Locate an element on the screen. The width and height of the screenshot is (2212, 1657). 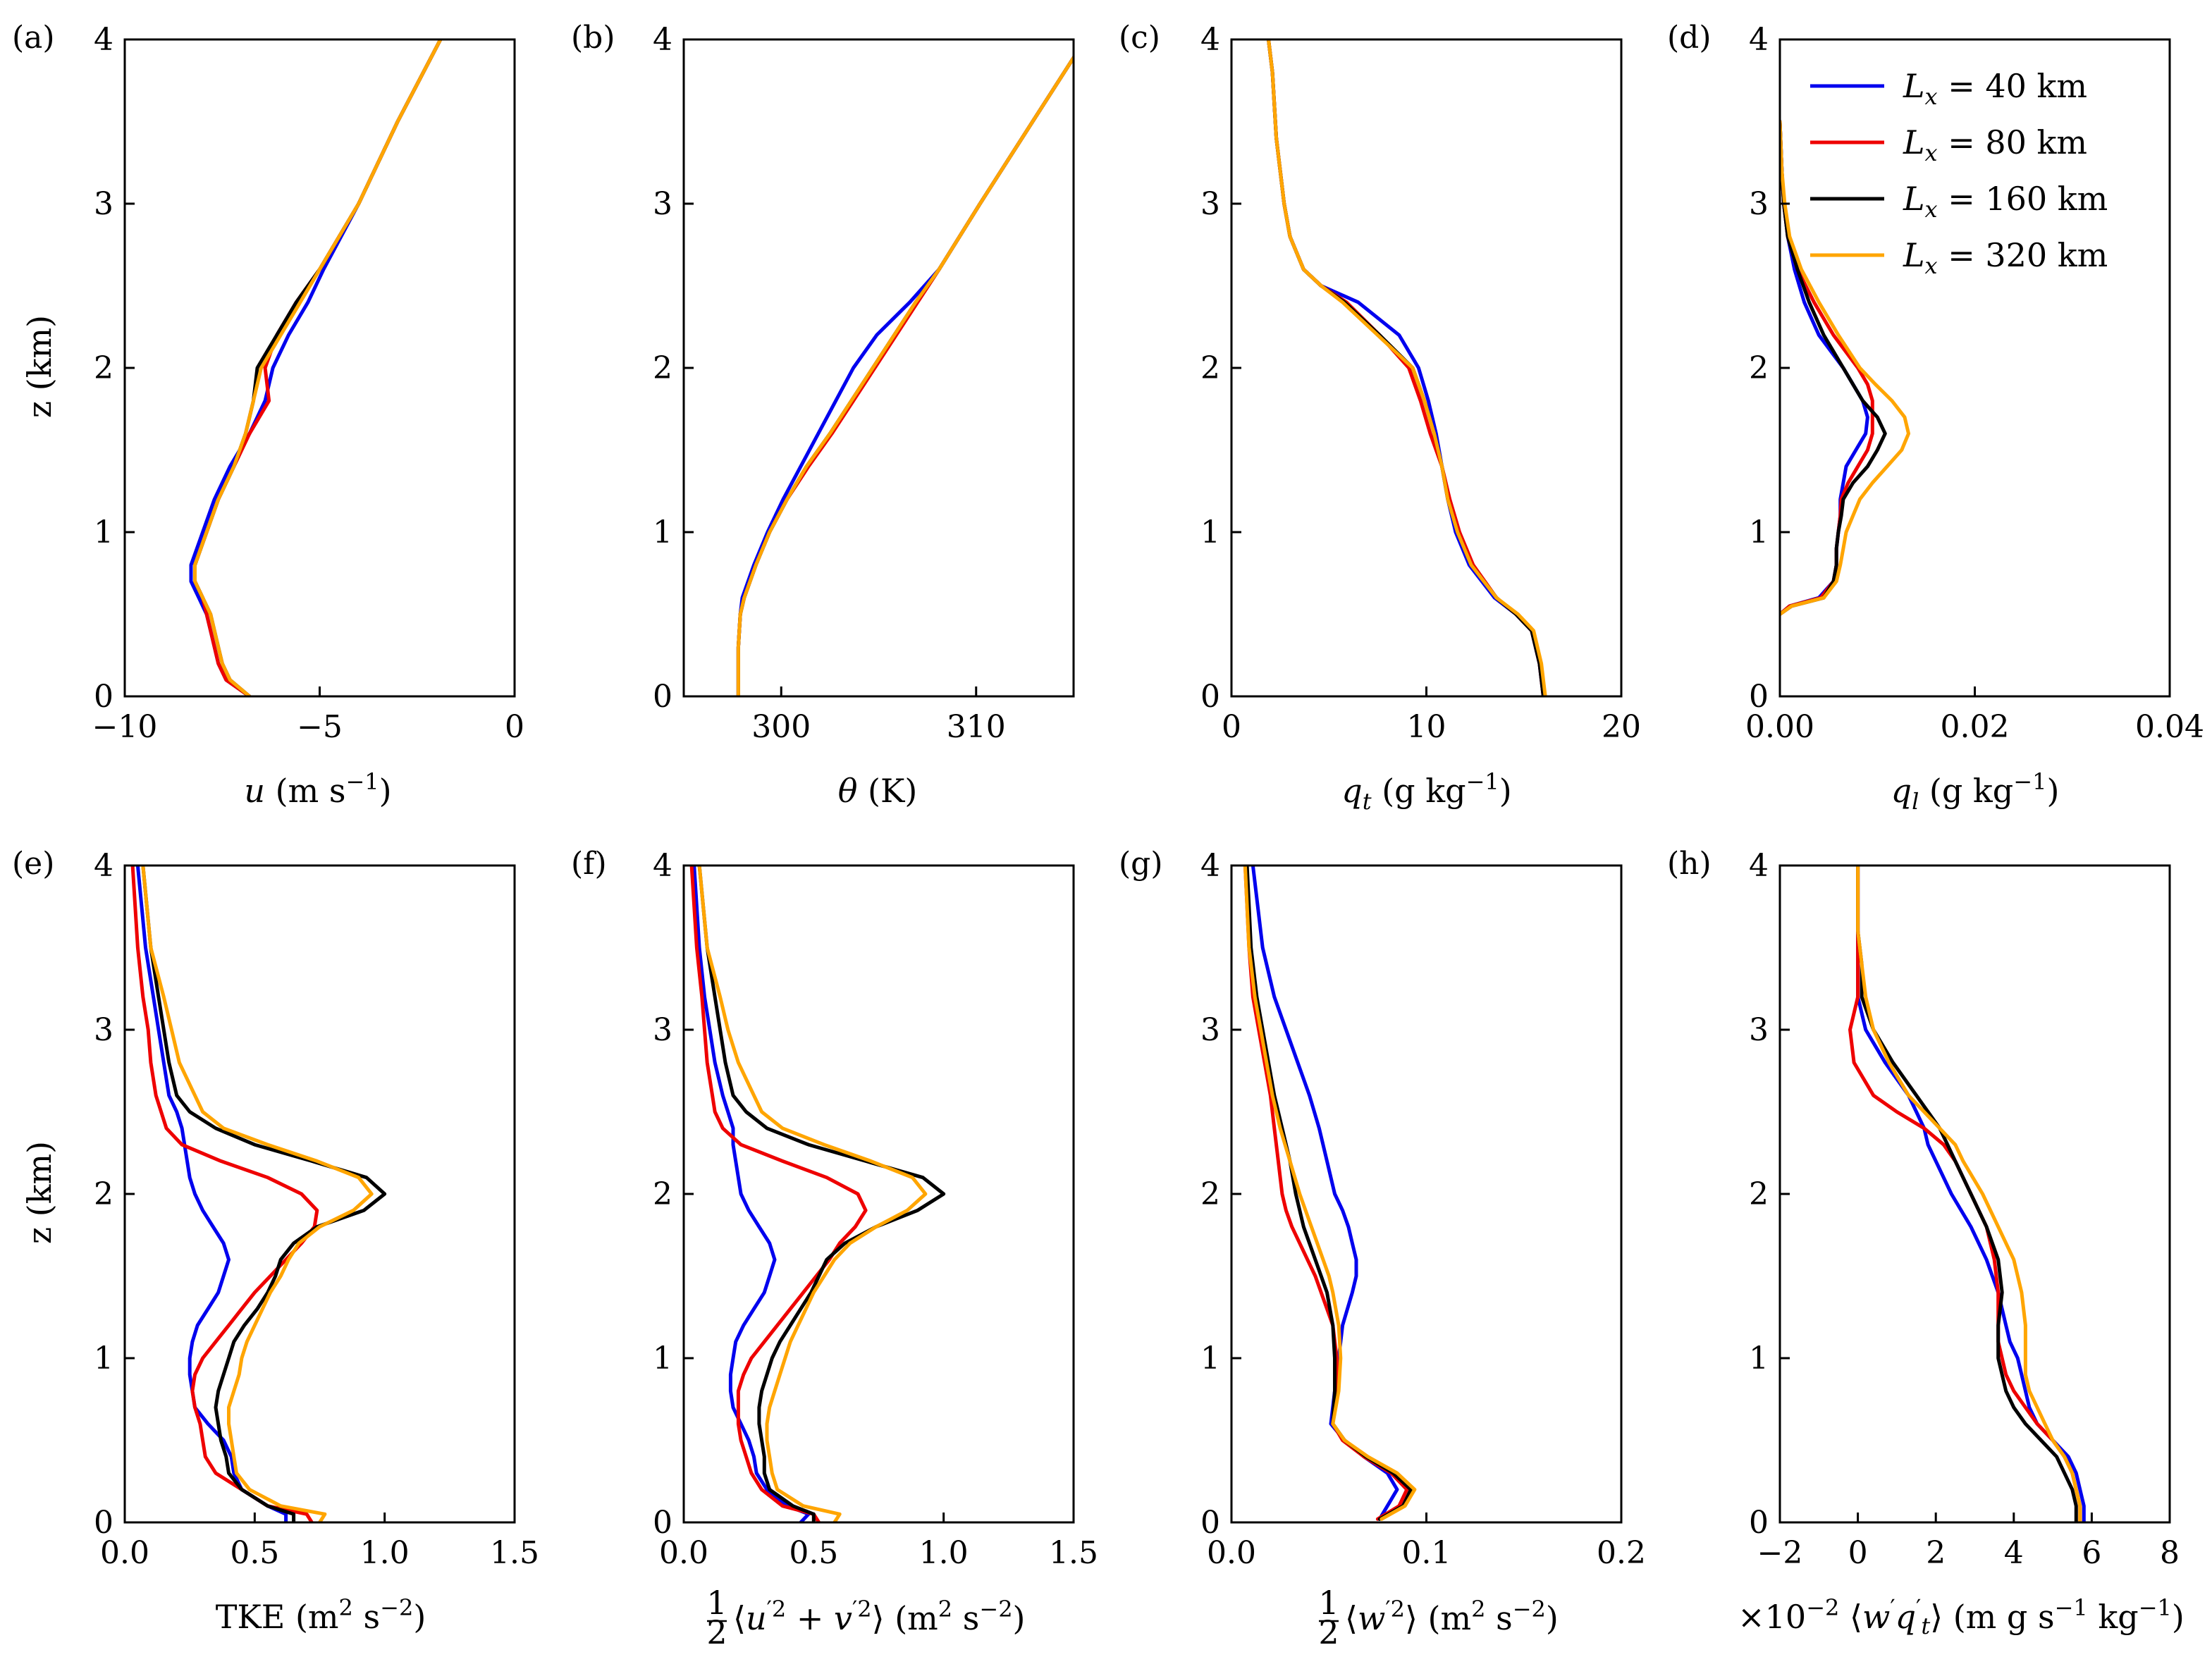
ytick-label-b-0: 0 is located at coordinates (662, 697).